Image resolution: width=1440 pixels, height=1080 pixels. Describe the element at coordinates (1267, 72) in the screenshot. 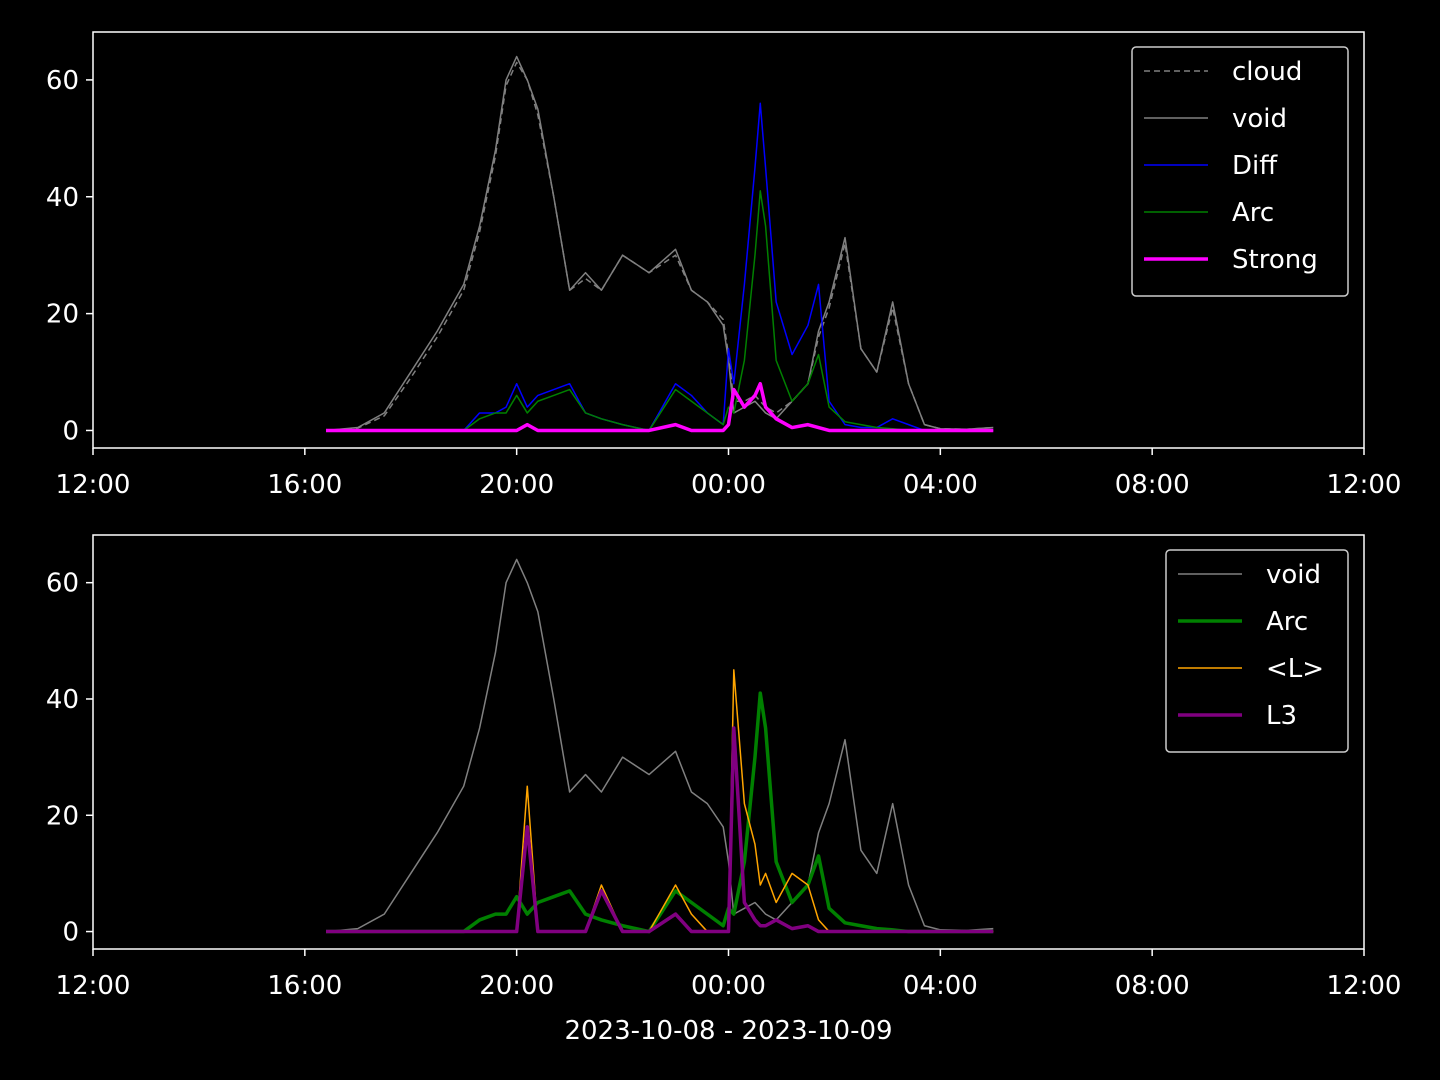

I see `legend-label: cloud` at that location.